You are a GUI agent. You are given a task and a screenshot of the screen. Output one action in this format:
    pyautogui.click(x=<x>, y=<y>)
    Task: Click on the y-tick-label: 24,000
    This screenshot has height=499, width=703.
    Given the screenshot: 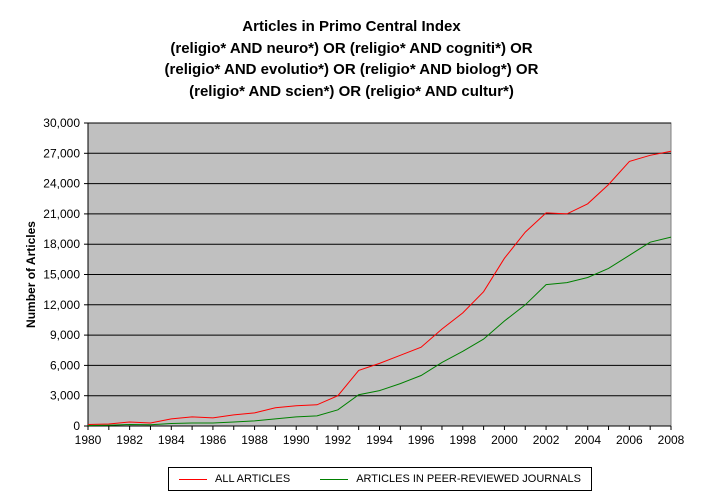 What is the action you would take?
    pyautogui.click(x=61, y=184)
    